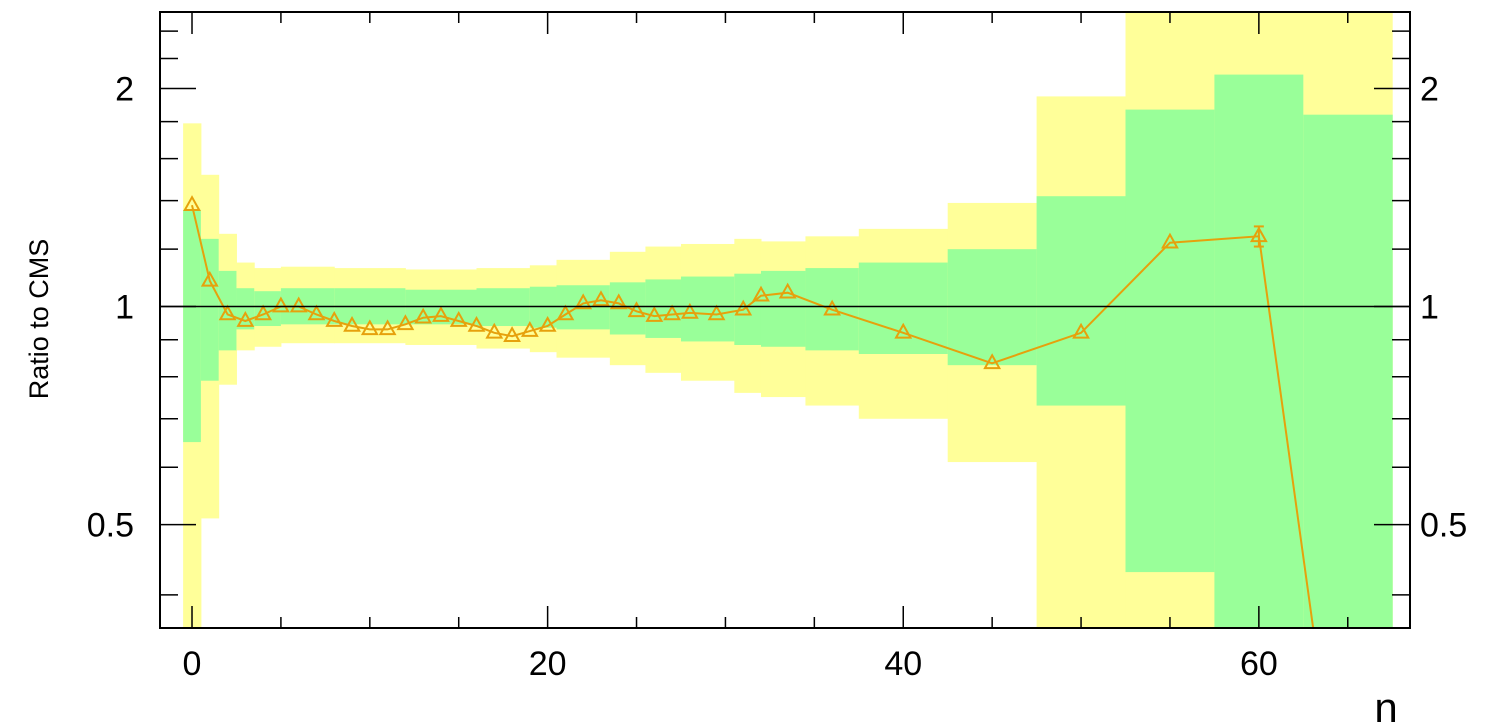 This screenshot has width=1486, height=728. What do you see at coordinates (1429, 308) in the screenshot?
I see `y-tick-label-right-1: 1` at bounding box center [1429, 308].